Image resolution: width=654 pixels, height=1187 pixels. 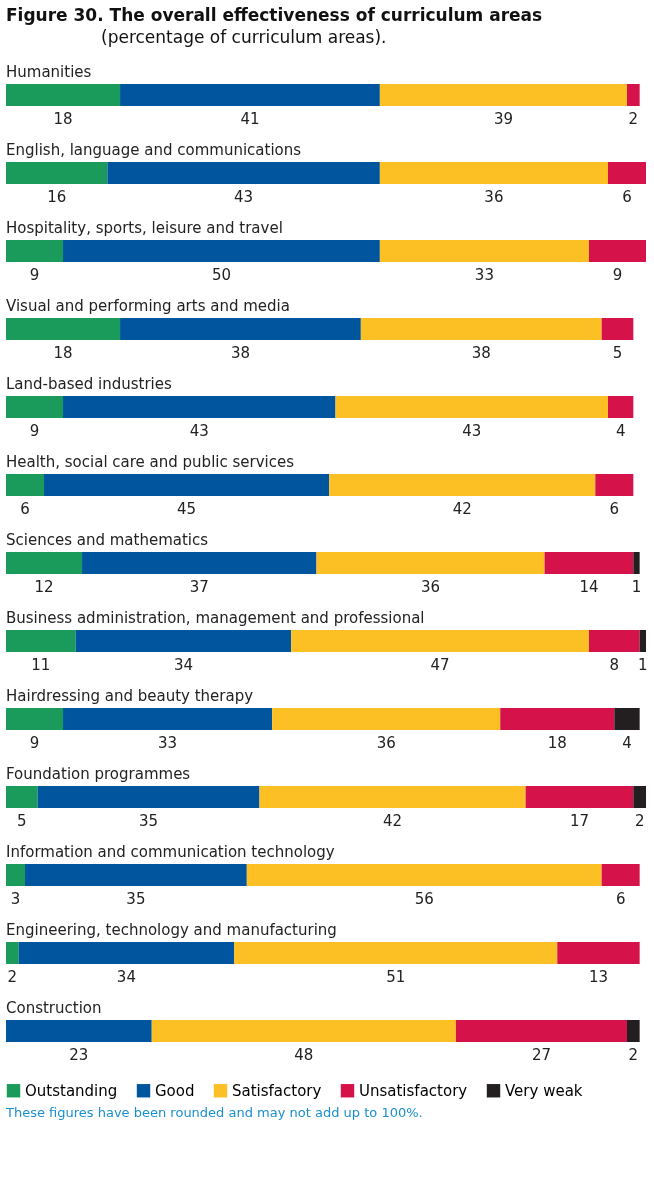 What do you see at coordinates (614, 665) in the screenshot?
I see `data-label: 8` at bounding box center [614, 665].